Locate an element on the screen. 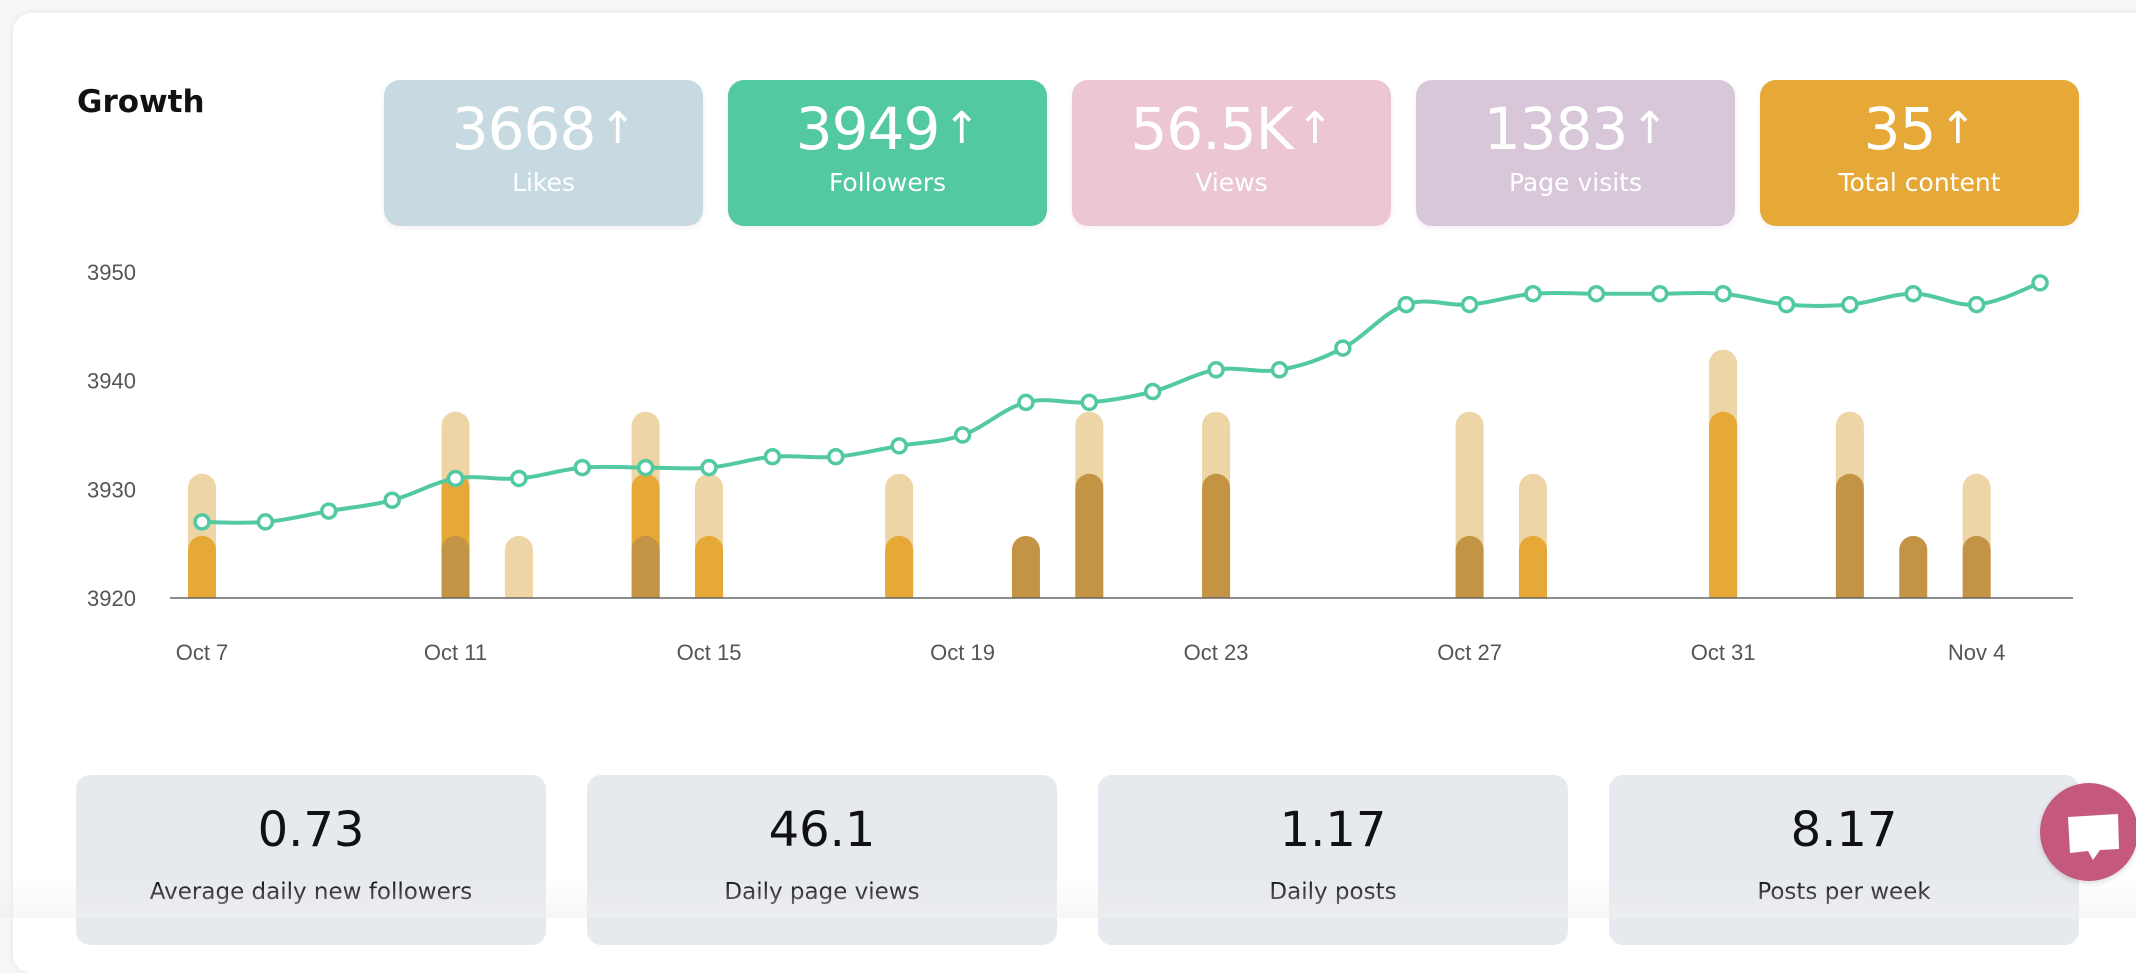 The width and height of the screenshot is (2136, 973). stat-card-likes: 3668↑ Likes is located at coordinates (543, 153).